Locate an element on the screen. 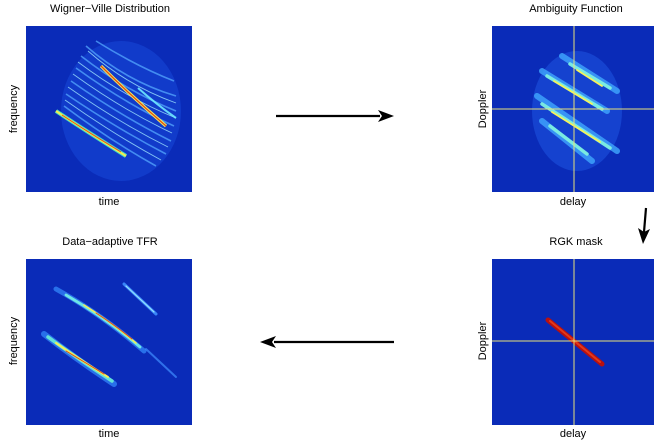 The width and height of the screenshot is (654, 443). wvd-plot is located at coordinates (109, 109).